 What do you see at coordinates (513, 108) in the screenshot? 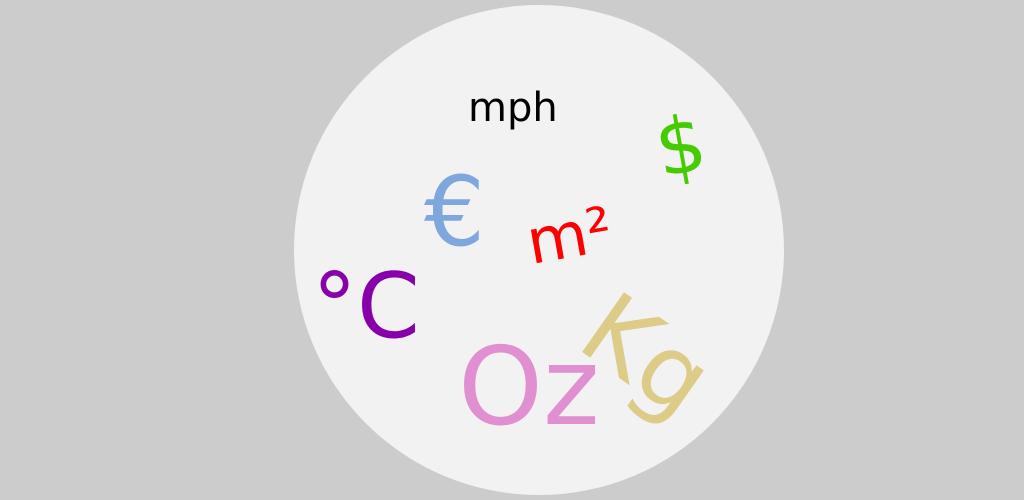
I see `unit-mph: mph` at bounding box center [513, 108].